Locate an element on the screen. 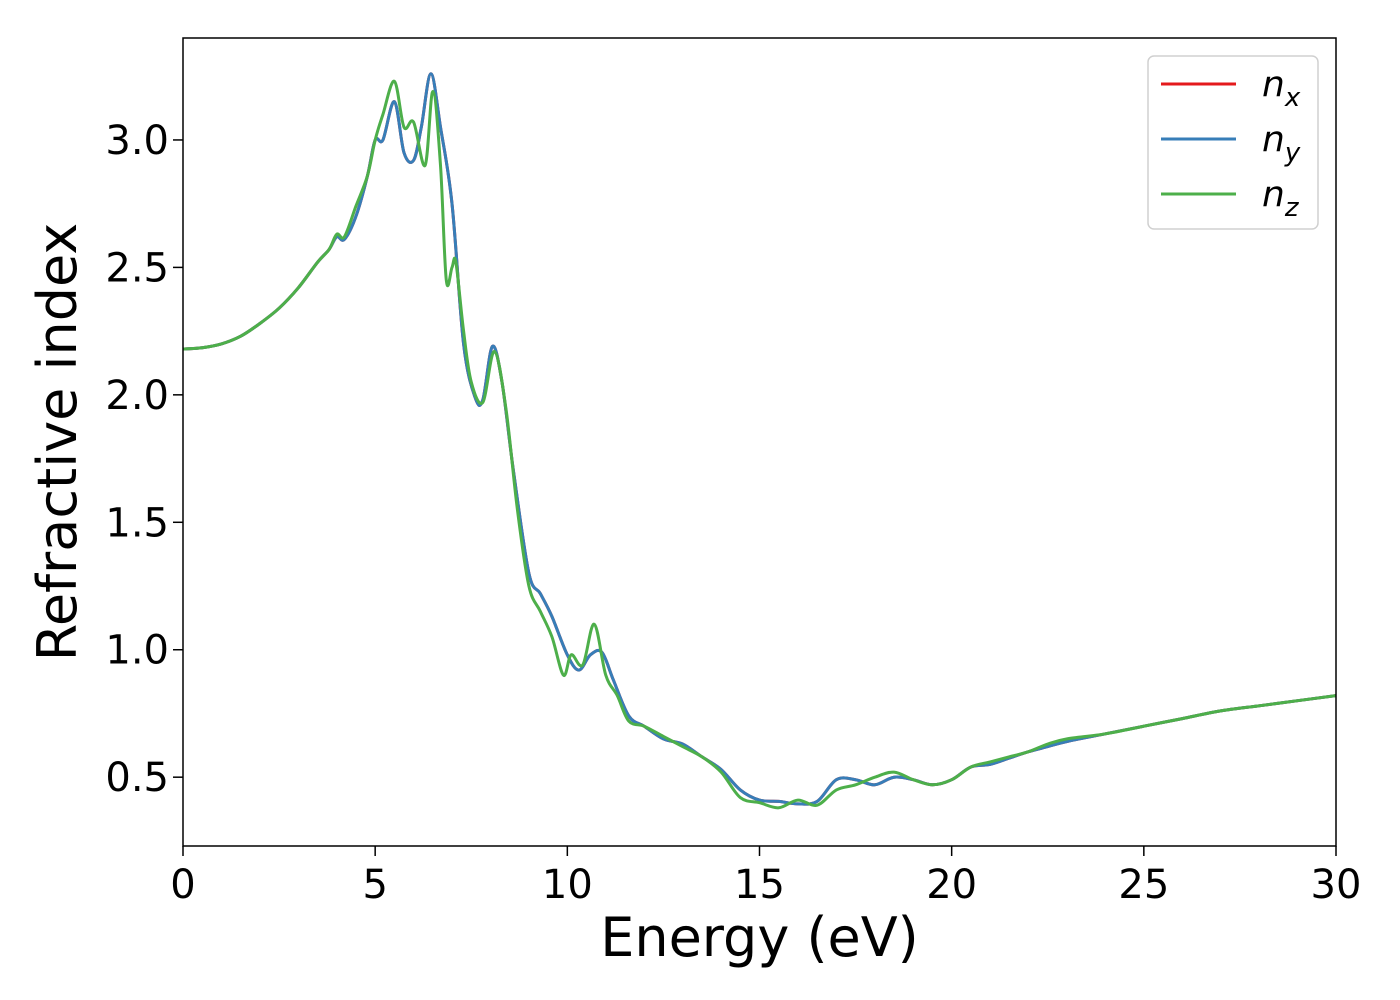 Image resolution: width=1400 pixels, height=1000 pixels. x-tick-label: 30 is located at coordinates (1336, 885).